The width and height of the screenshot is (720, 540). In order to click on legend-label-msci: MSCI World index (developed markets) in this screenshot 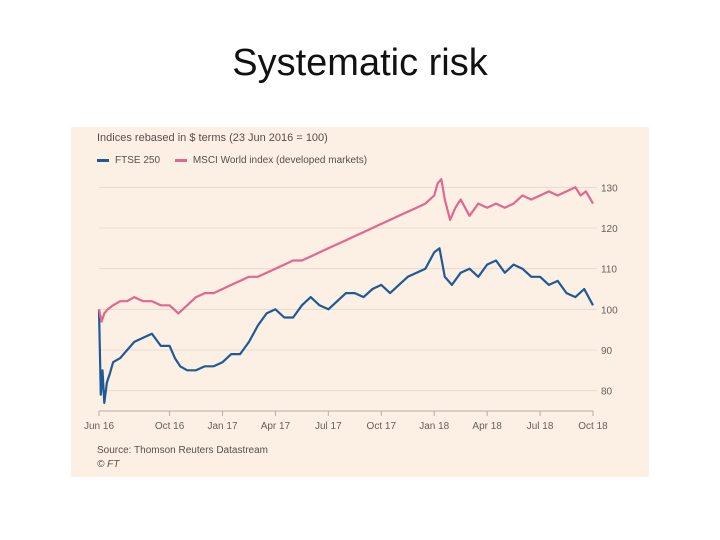, I will do `click(280, 160)`.